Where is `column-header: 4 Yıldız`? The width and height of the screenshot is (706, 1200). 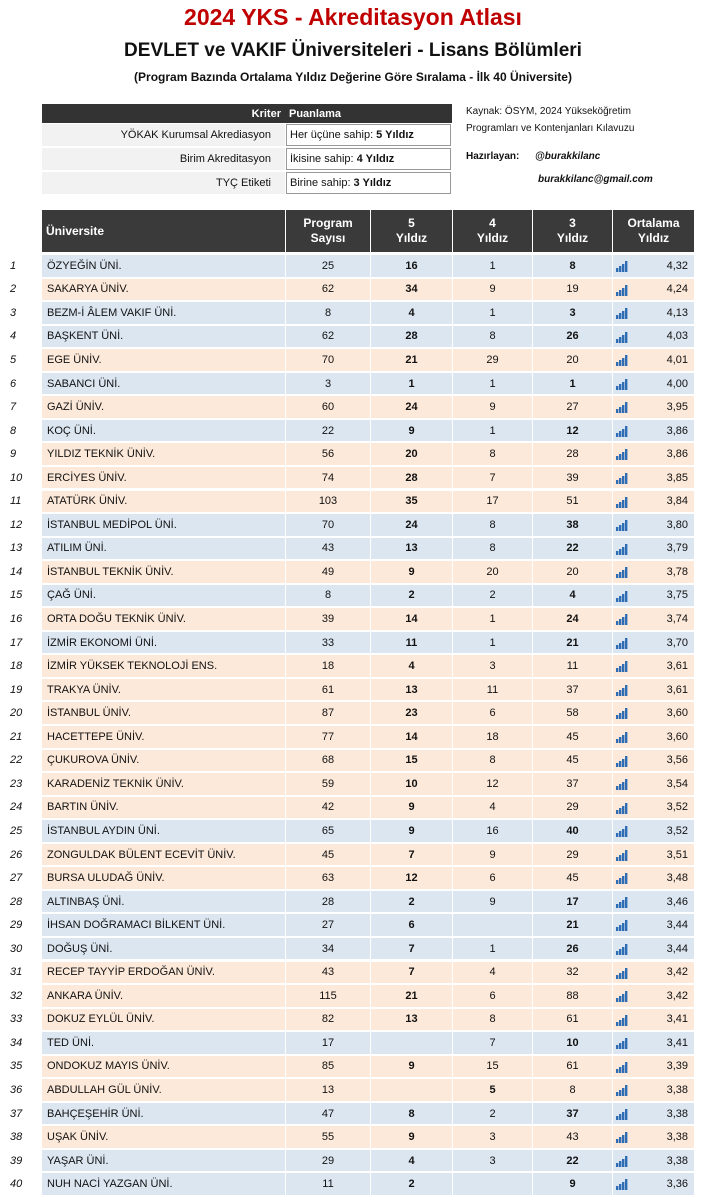 column-header: 4 Yıldız is located at coordinates (492, 231).